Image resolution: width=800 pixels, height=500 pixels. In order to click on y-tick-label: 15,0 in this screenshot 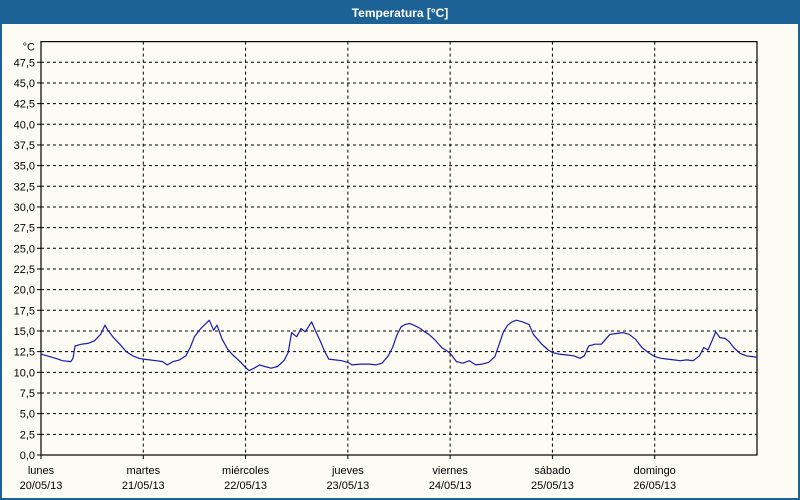, I will do `click(24, 332)`.